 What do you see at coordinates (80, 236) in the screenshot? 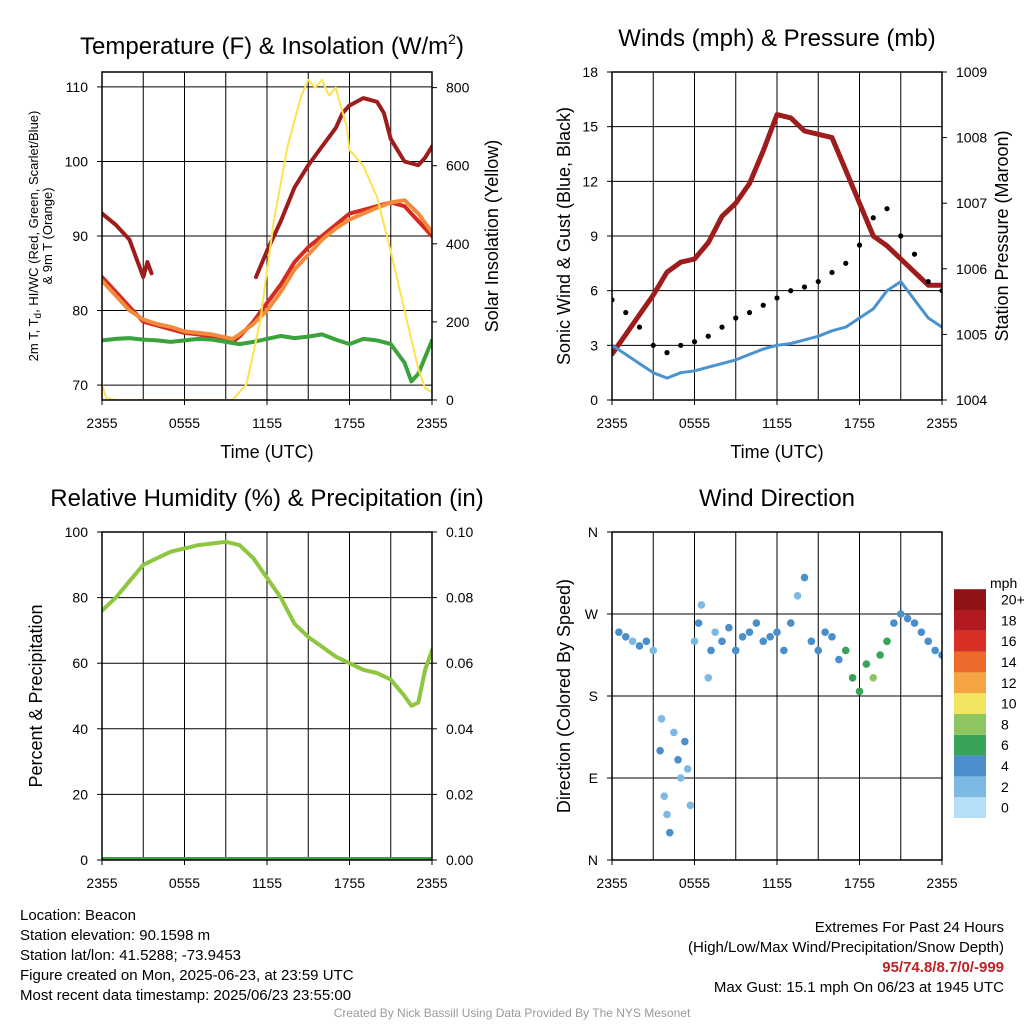
I see `y-tick-label: 90` at bounding box center [80, 236].